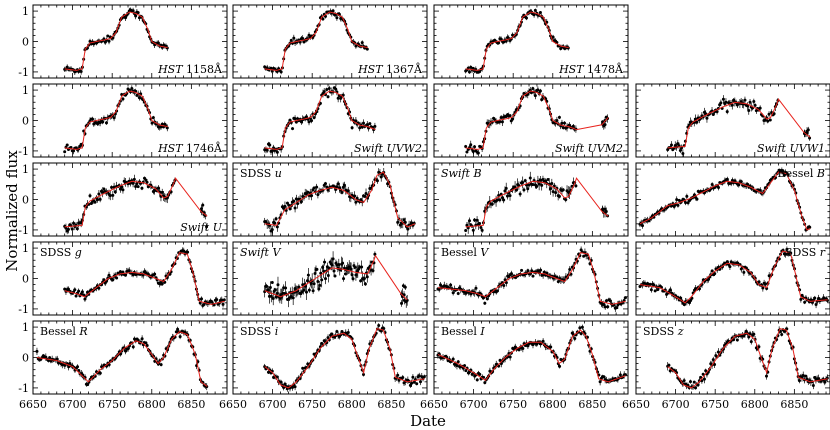 The height and width of the screenshot is (430, 830). What do you see at coordinates (25, 358) in the screenshot?
I see `y-tick-label: 0` at bounding box center [25, 358].